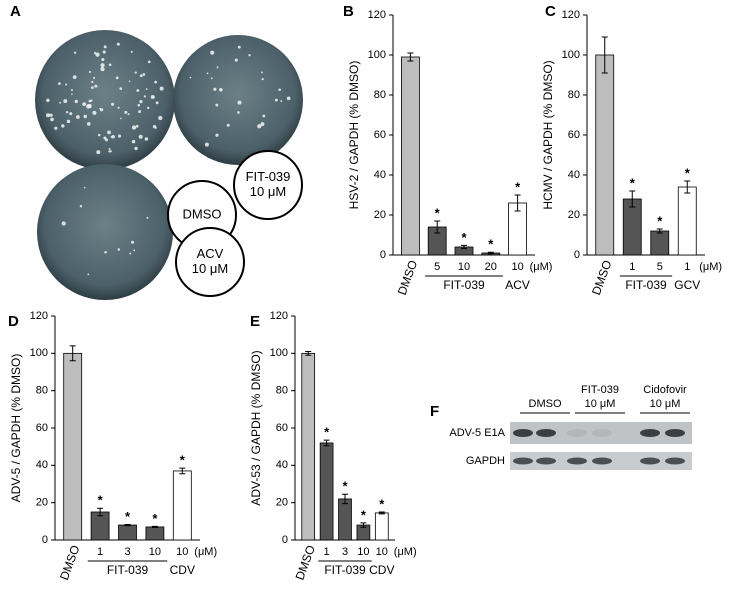 The height and width of the screenshot is (590, 735). What do you see at coordinates (665, 390) in the screenshot?
I see `lane-label: Cidofovir` at bounding box center [665, 390].